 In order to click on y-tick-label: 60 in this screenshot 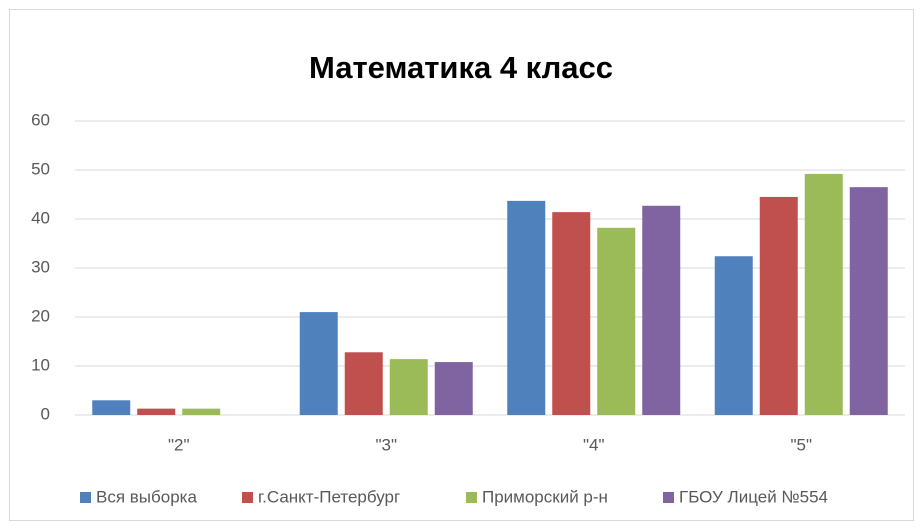, I will do `click(40, 119)`.